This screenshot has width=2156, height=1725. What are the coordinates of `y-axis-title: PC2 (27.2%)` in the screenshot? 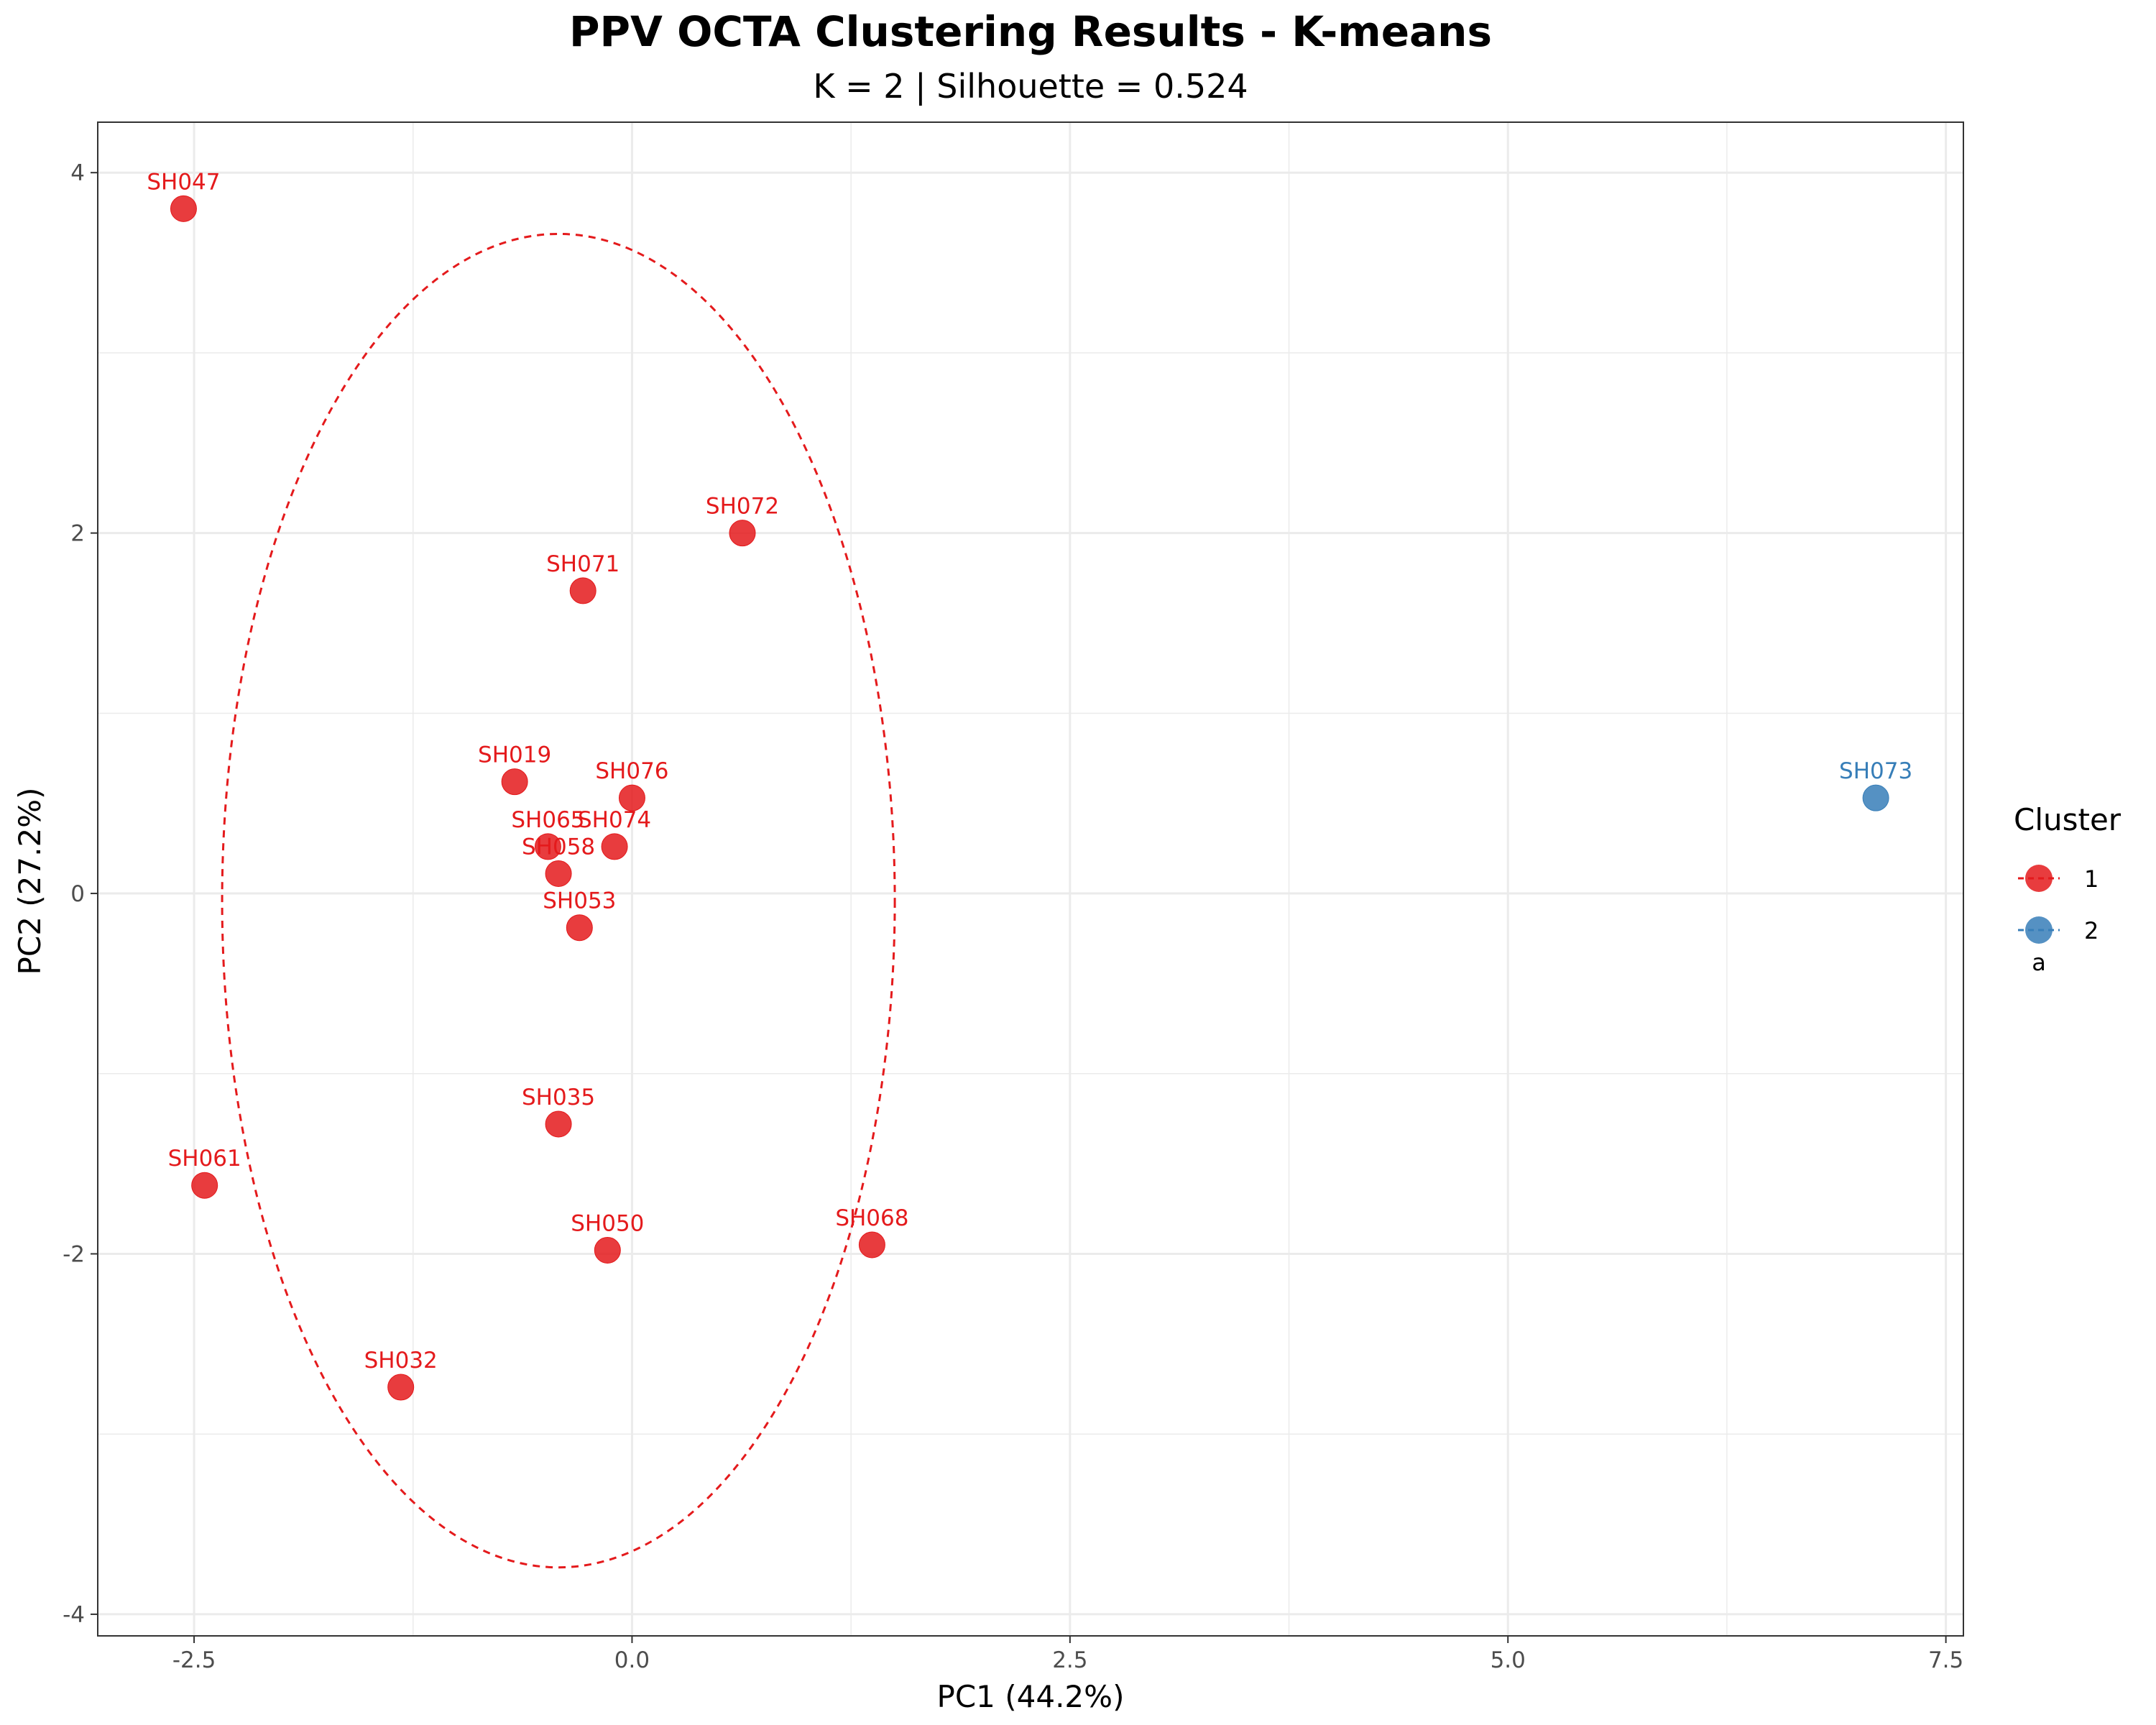 It's located at (30, 881).